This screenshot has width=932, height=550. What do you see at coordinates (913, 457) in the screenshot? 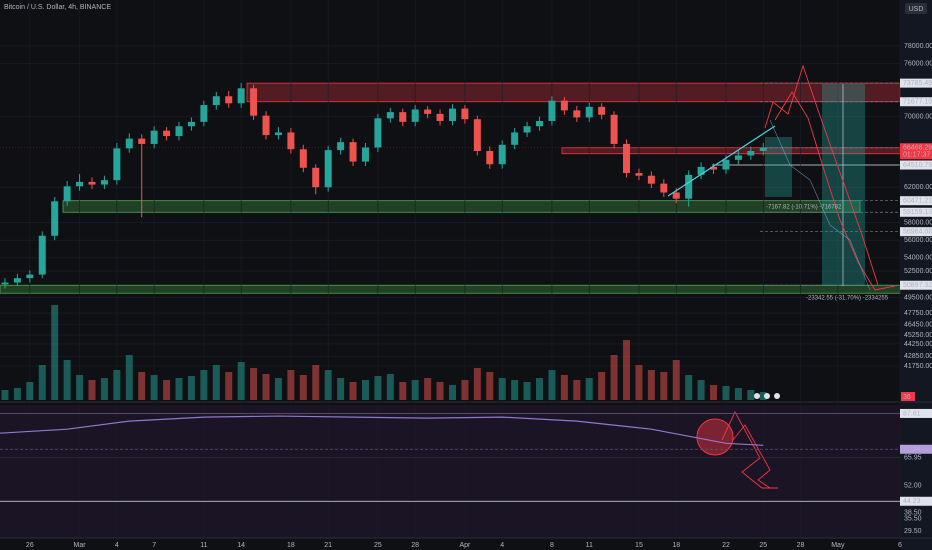
I see `rsi-tick-label: 65.95` at bounding box center [913, 457].